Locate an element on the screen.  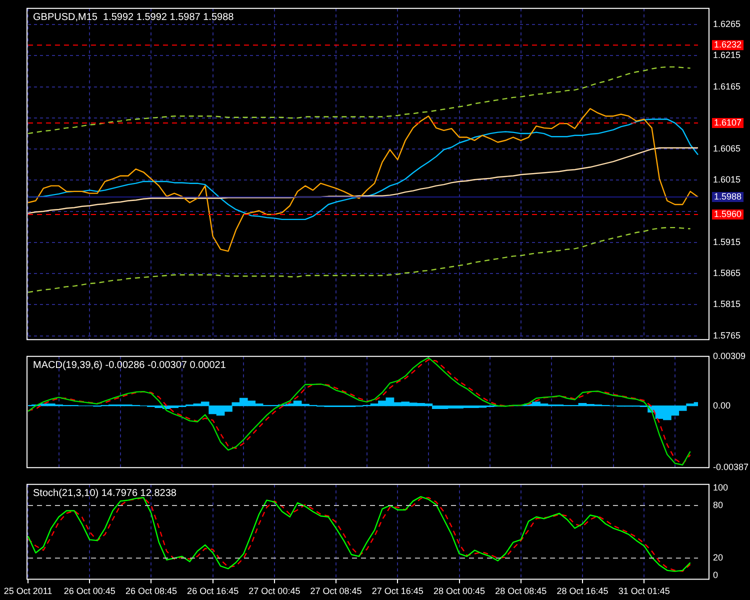
y-tick-label: 80 is located at coordinates (718, 505).